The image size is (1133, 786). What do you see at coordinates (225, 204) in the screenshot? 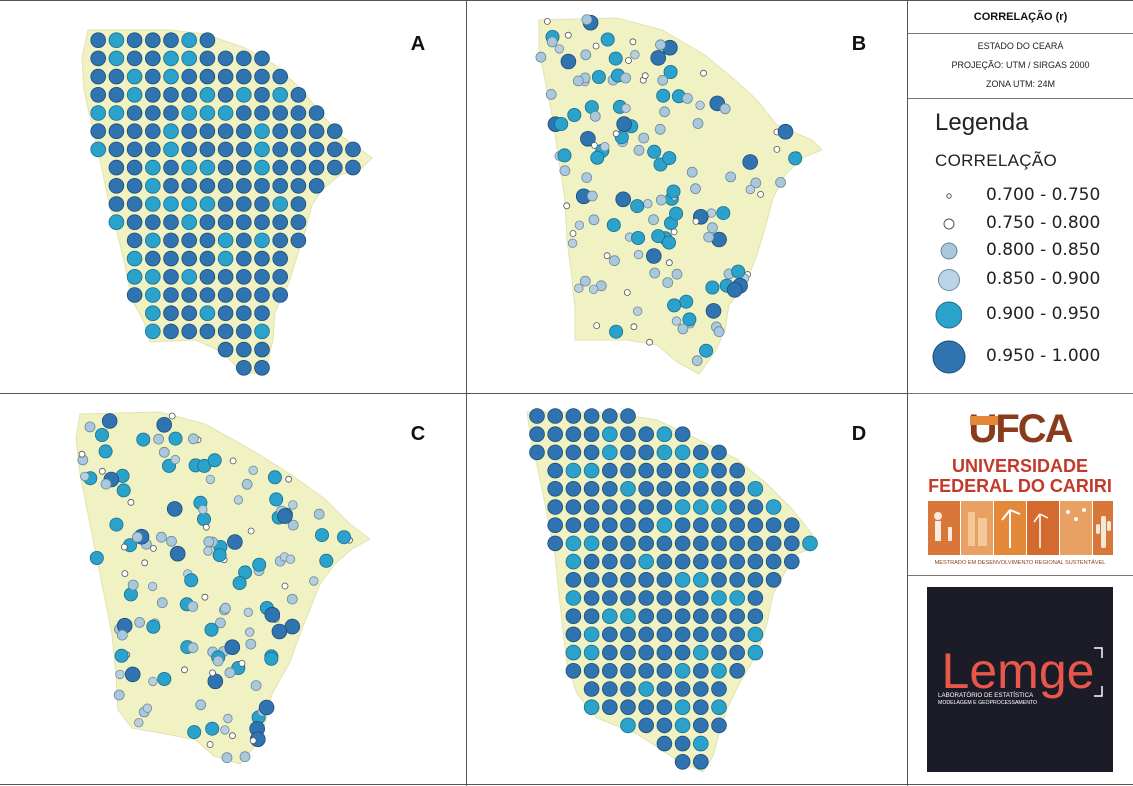
I see `correlation-points` at bounding box center [225, 204].